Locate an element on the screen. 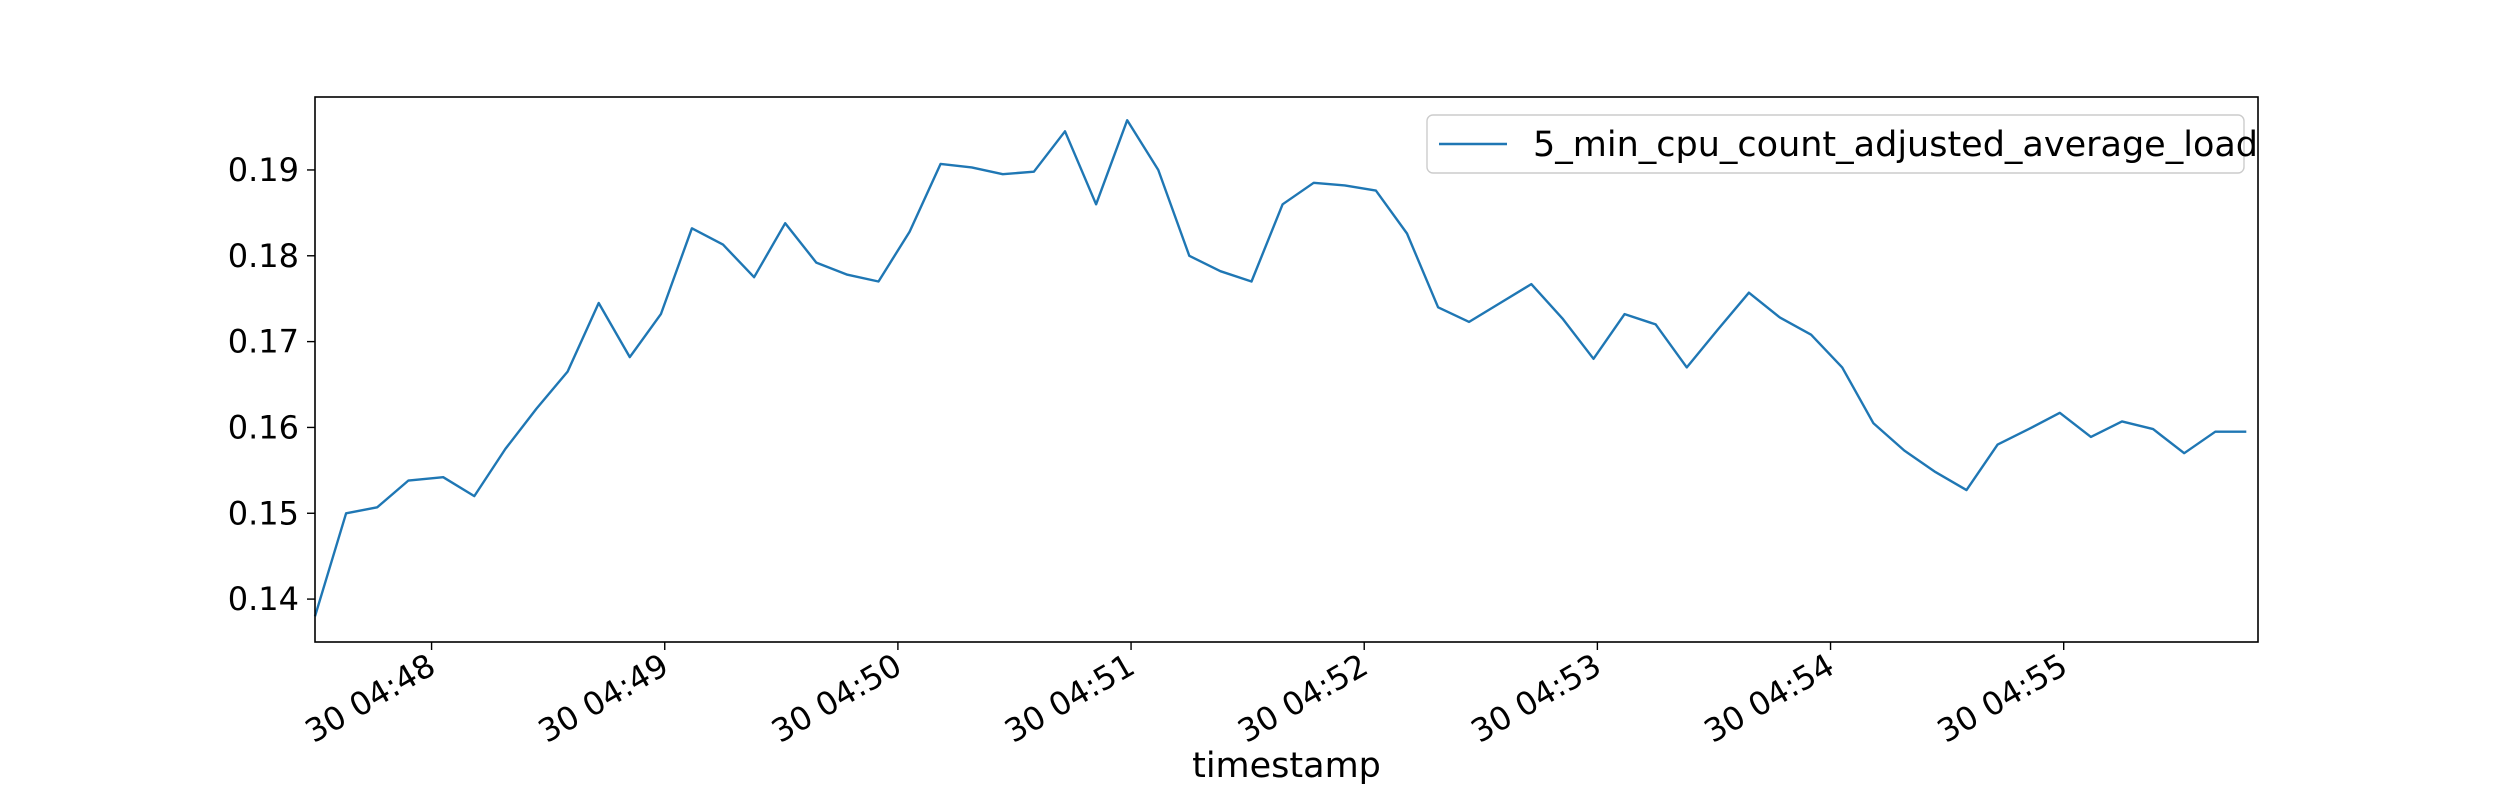  y-tick-label: 0.16 is located at coordinates (263, 427).